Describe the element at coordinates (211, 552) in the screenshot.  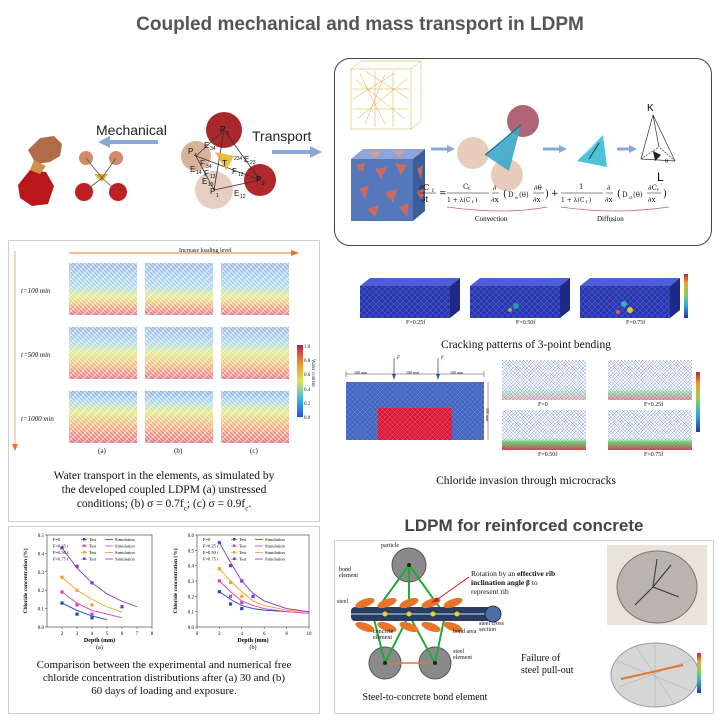
I see `legend-label: F=0.50 f` at that location.